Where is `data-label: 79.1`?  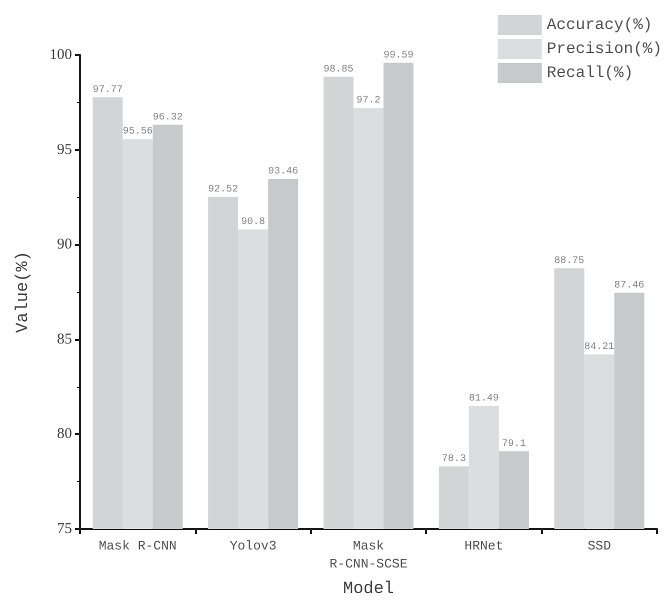 data-label: 79.1 is located at coordinates (514, 444).